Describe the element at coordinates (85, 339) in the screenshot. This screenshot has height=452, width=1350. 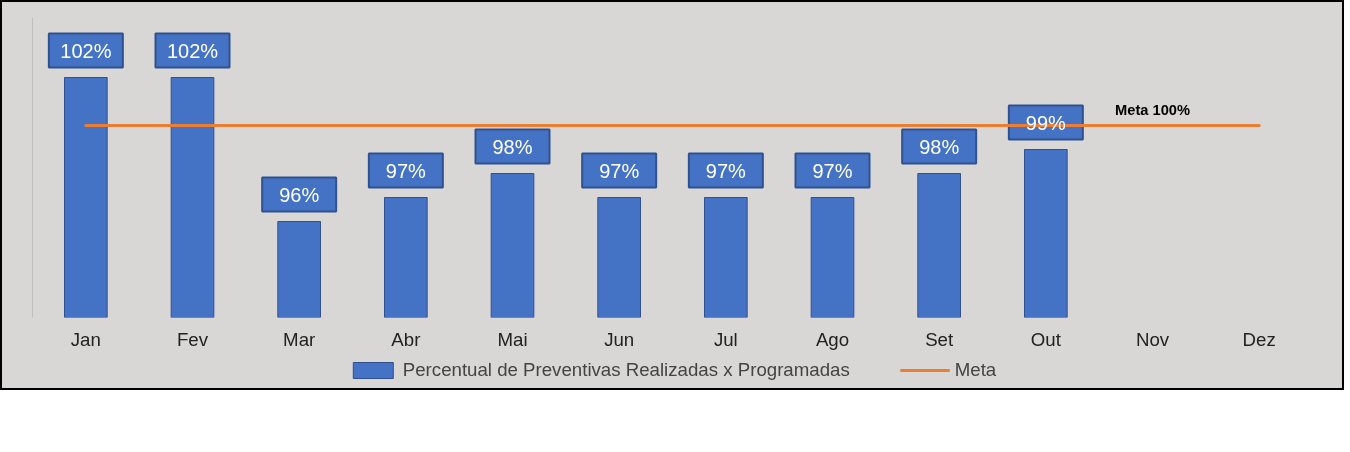
I see `x-tick-label: Jan` at that location.